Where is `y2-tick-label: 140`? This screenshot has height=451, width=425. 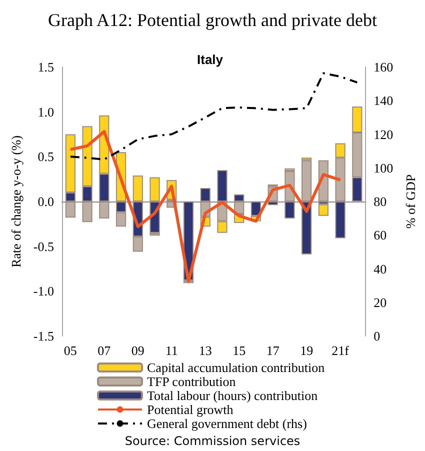
y2-tick-label: 140 is located at coordinates (384, 100).